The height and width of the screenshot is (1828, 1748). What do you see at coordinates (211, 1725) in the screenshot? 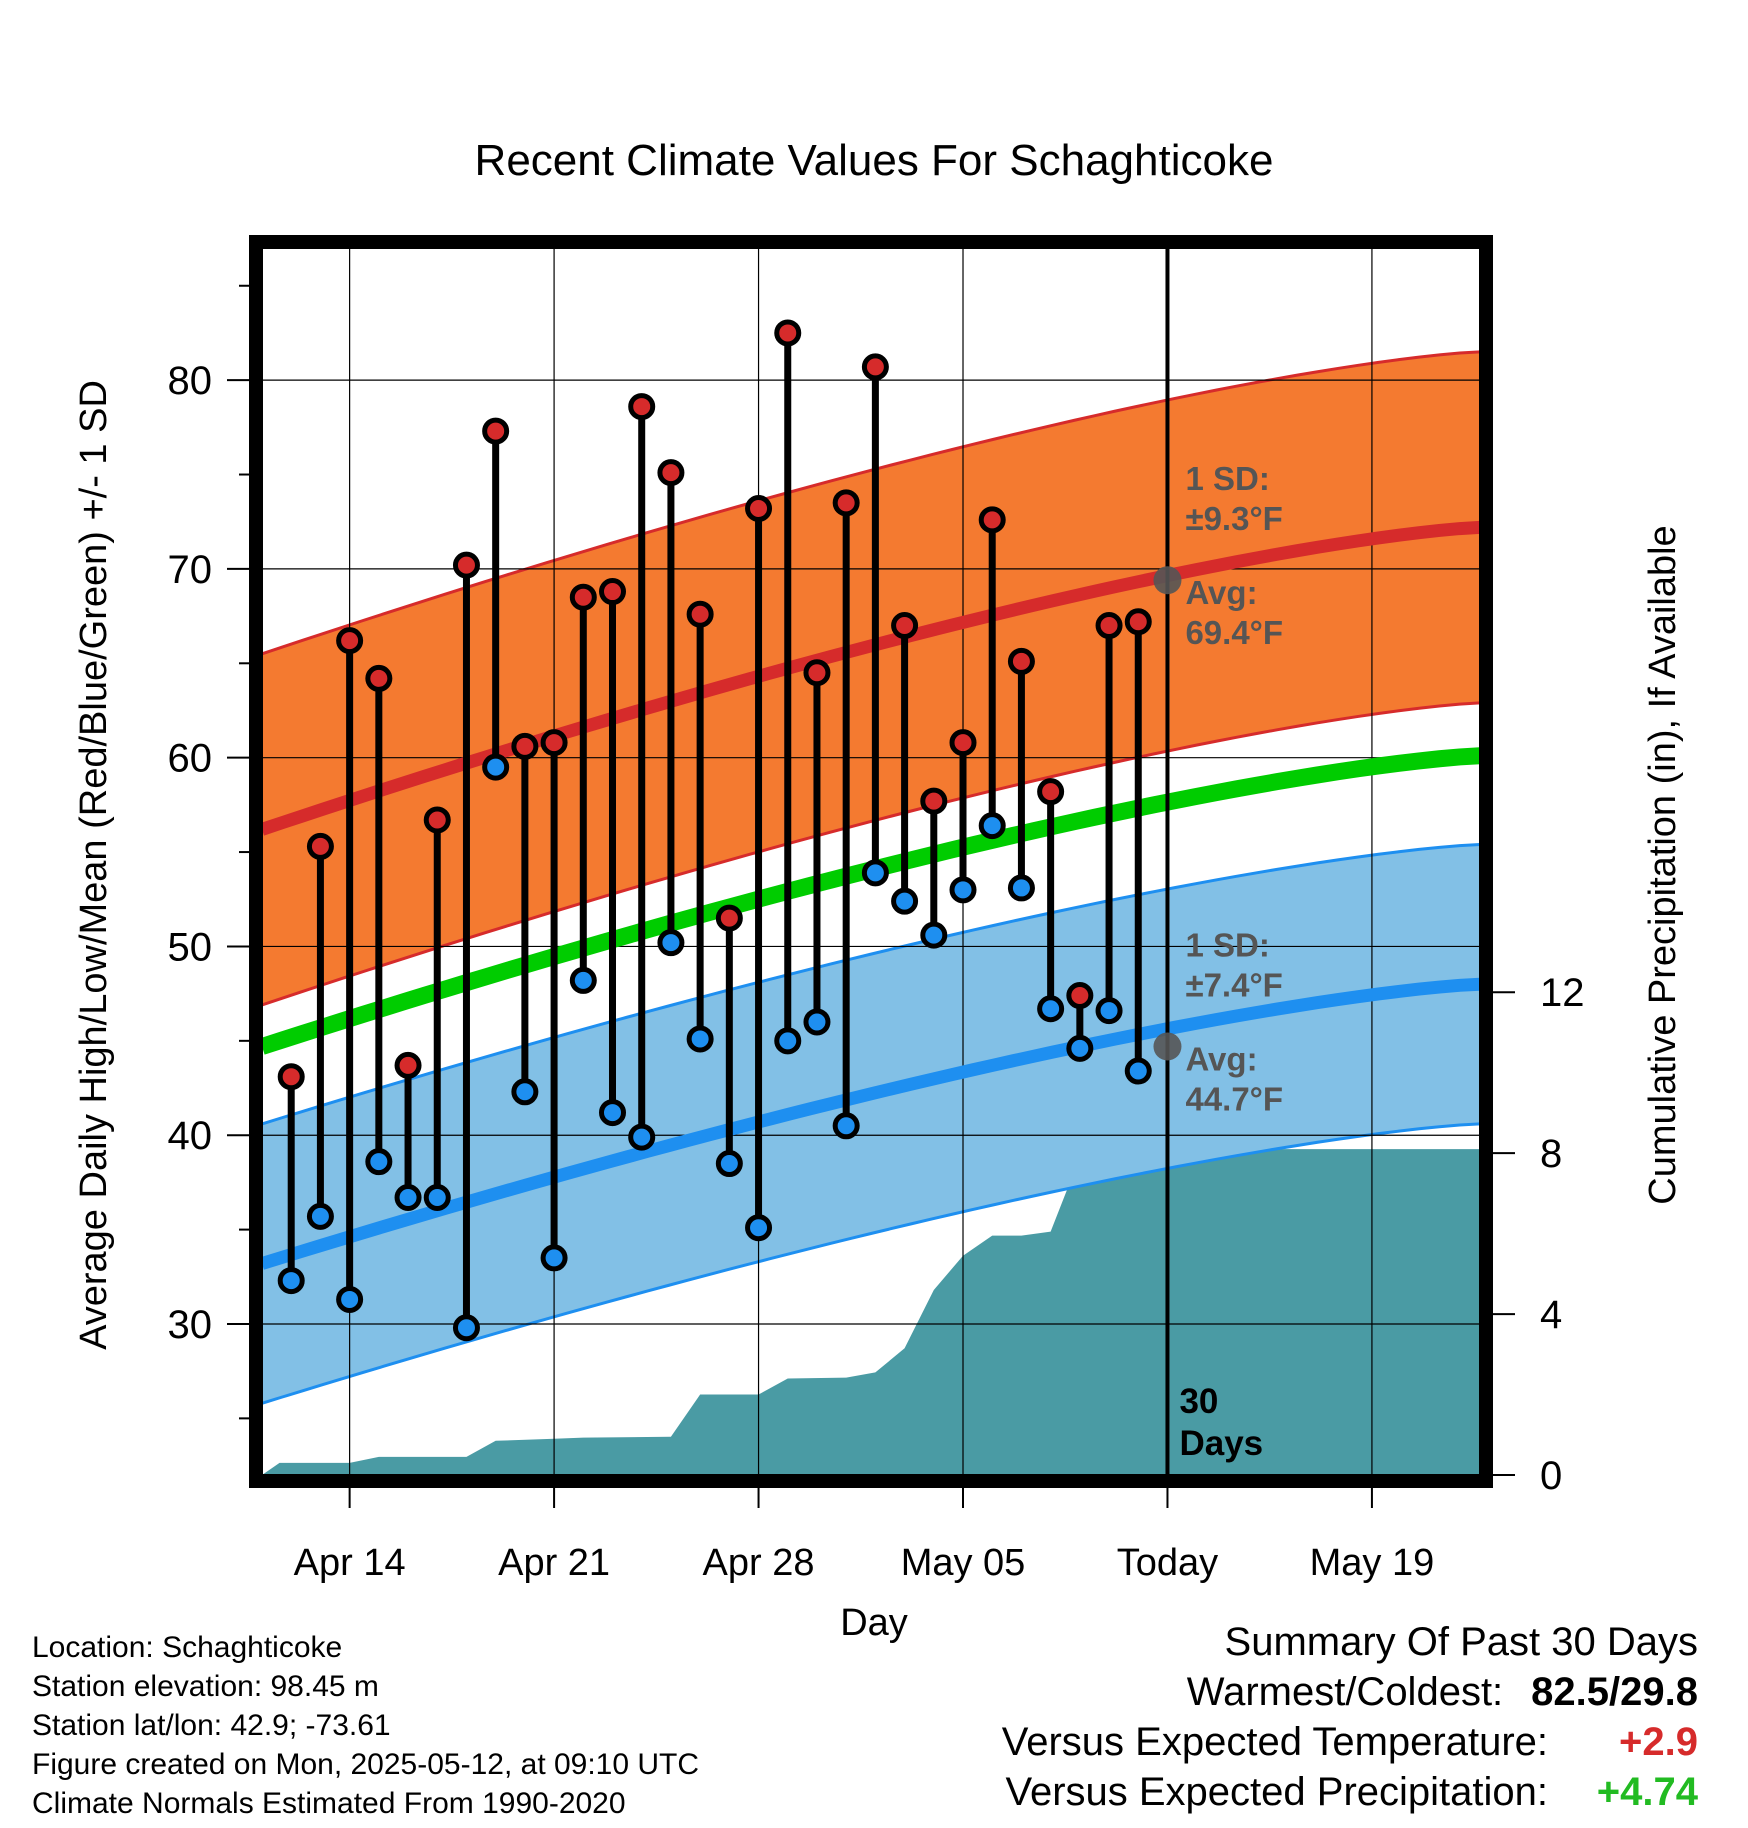
I see `latlon-text: Station lat/lon: 42.9; -73.61` at bounding box center [211, 1725].